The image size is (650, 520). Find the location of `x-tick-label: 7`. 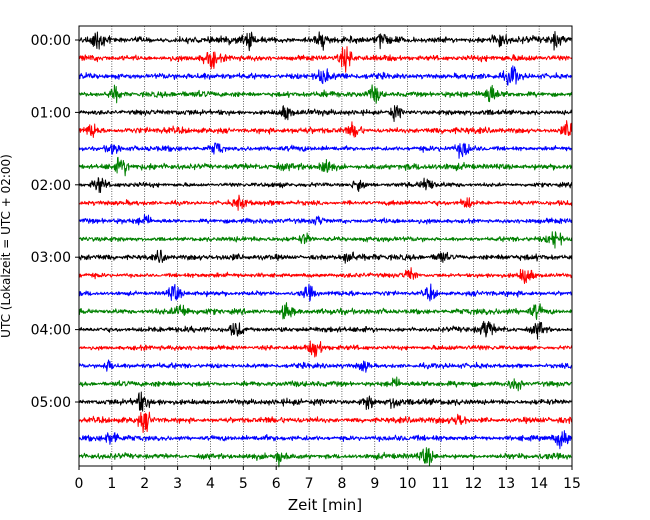

x-tick-label: 7 is located at coordinates (309, 484).